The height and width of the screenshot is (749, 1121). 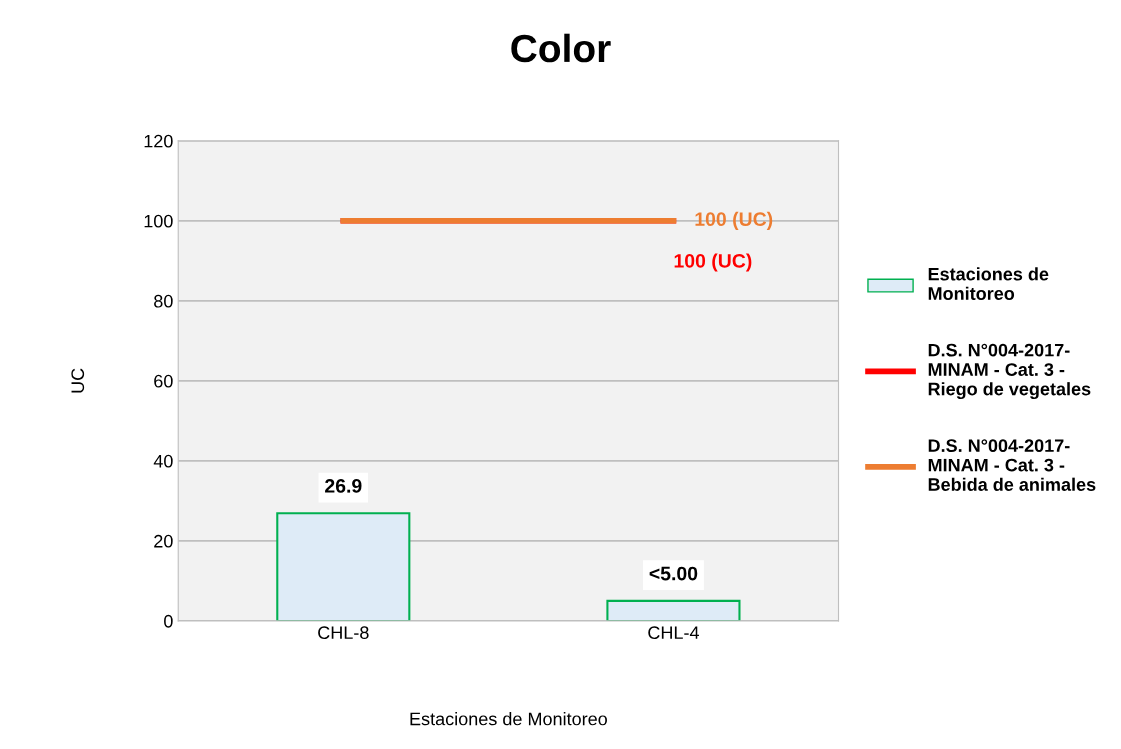 I want to click on x-axis-title: Estaciones de Monitoreo, so click(x=508, y=719).